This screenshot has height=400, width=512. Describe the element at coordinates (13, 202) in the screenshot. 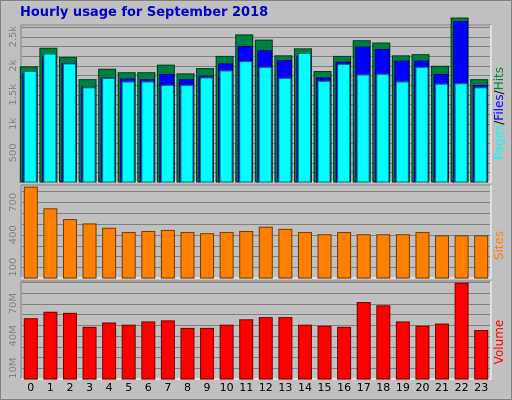

I see `y-tick-label: 700` at that location.